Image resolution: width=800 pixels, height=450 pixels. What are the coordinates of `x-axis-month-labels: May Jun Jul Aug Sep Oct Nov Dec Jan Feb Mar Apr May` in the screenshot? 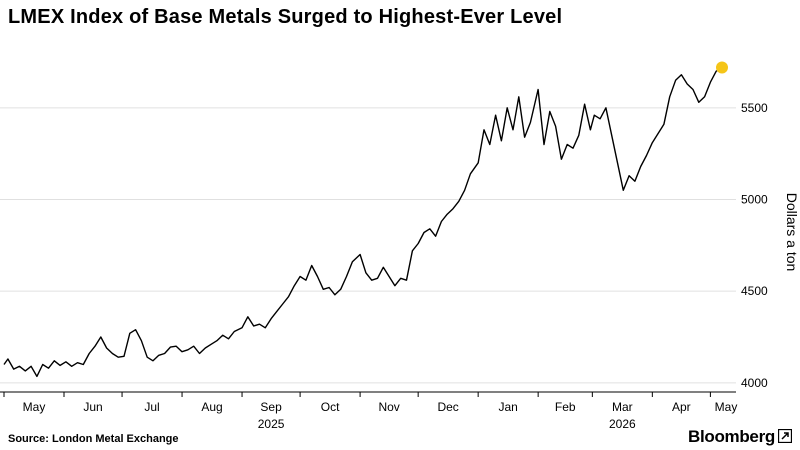 It's located at (380, 407).